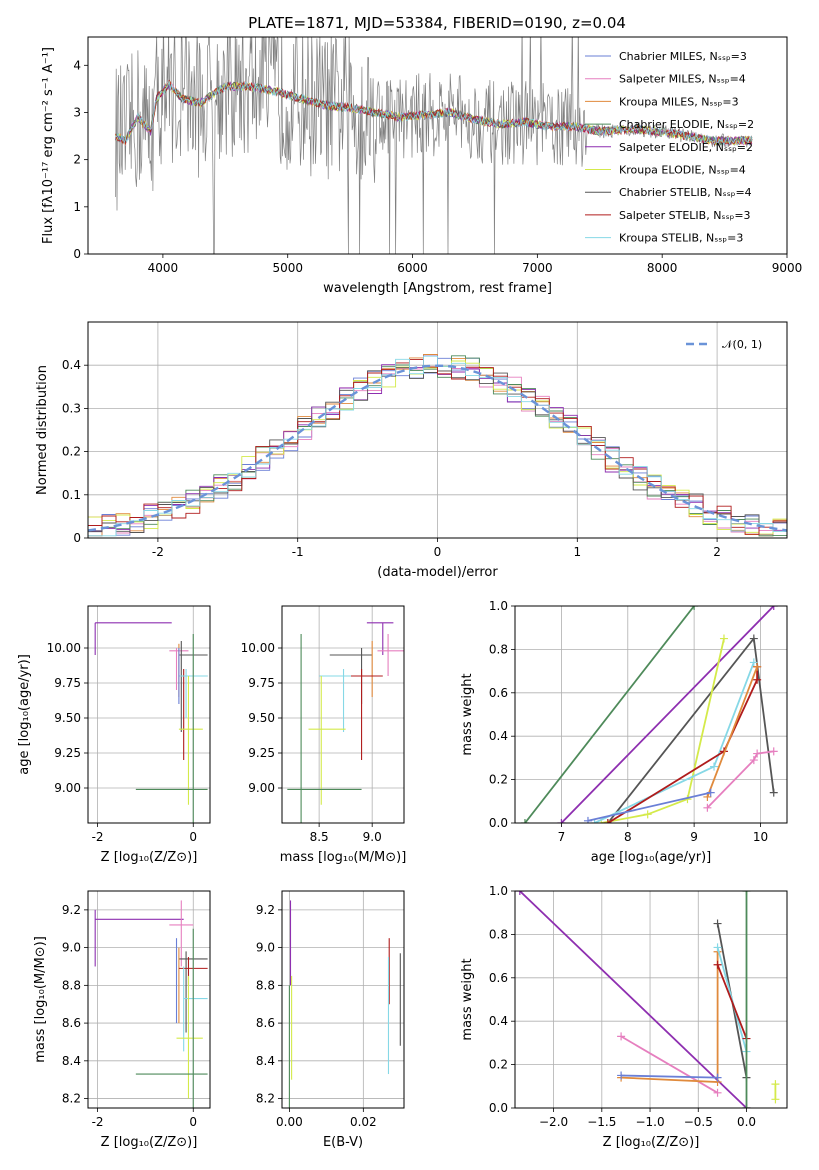  I want to click on weight_vs_Z-ytick-label: 0.2, so click(498, 1065).